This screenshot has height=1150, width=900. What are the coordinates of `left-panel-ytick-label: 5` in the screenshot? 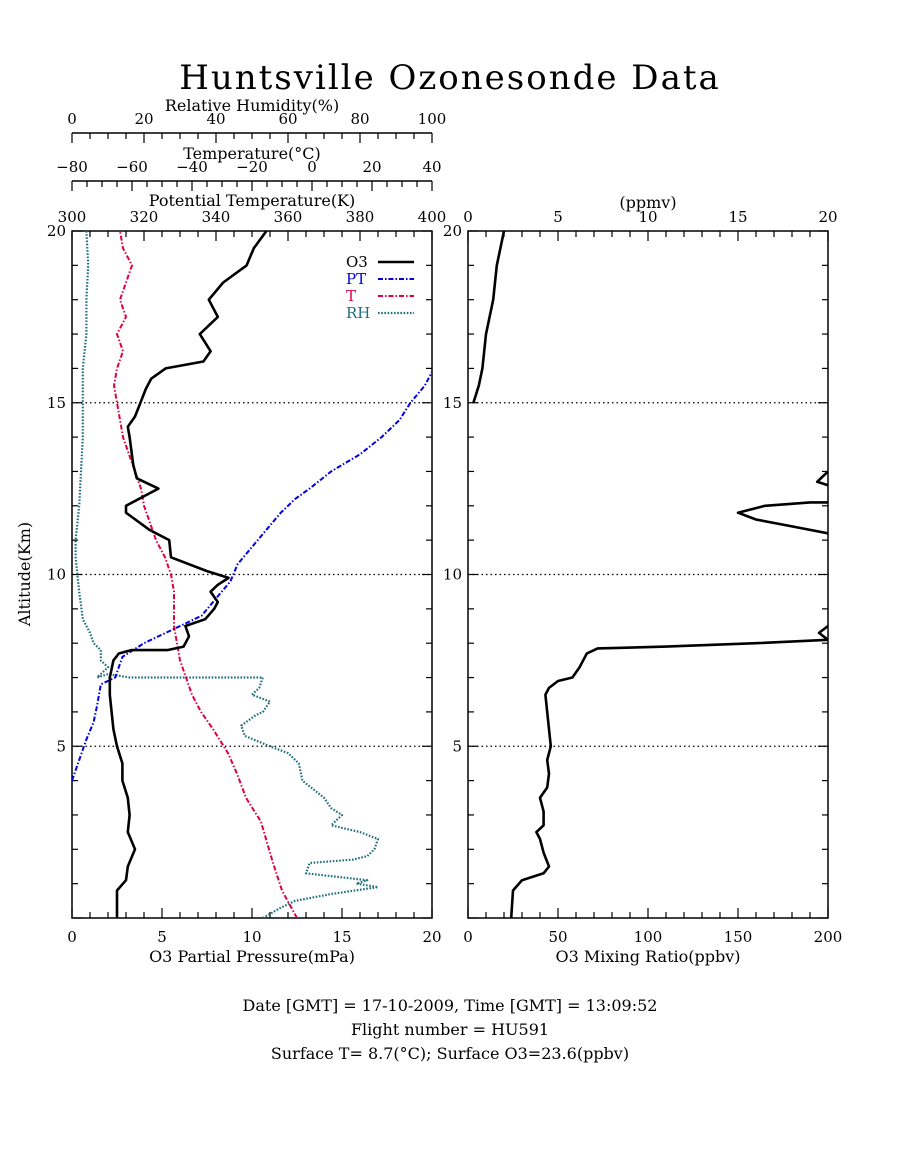 It's located at (61, 746).